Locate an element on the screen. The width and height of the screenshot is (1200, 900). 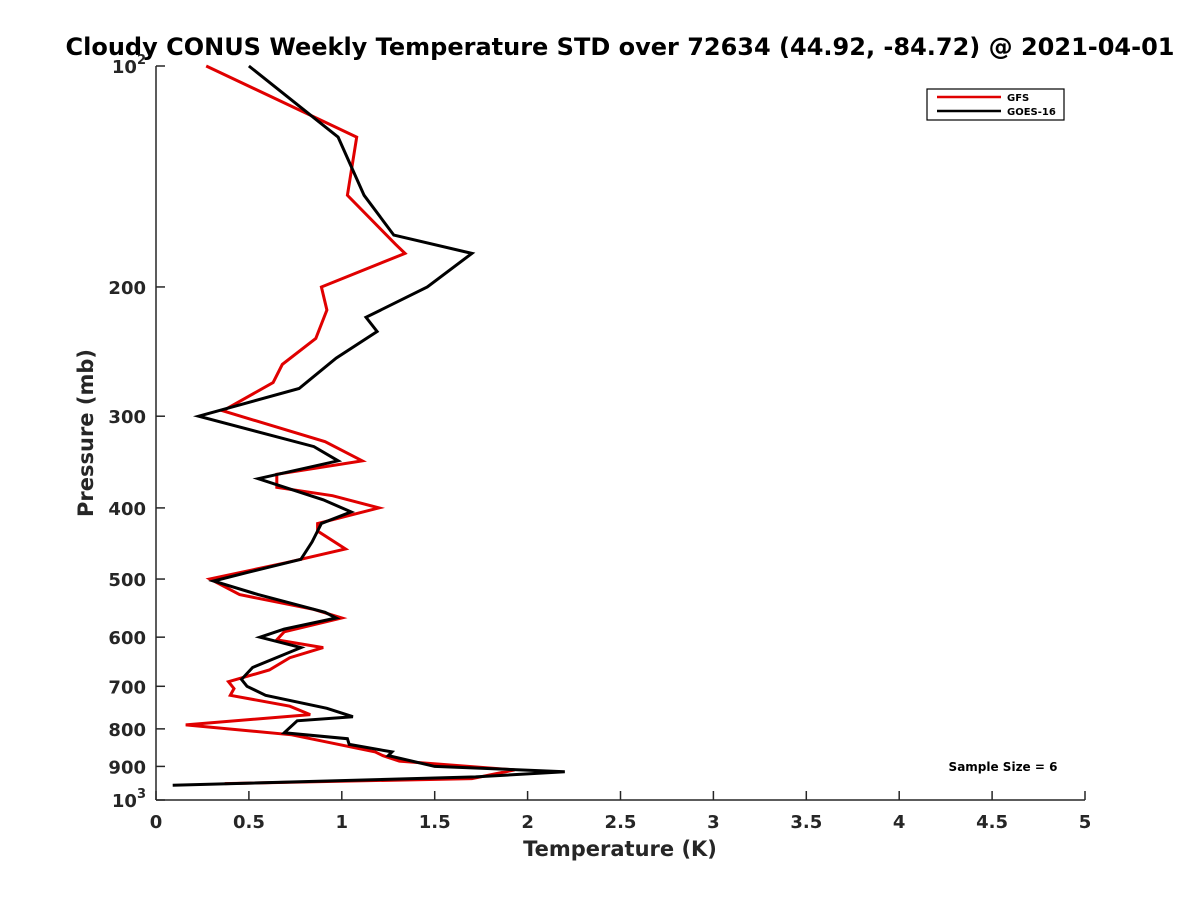
x-tick-label: 2 is located at coordinates (527, 822).